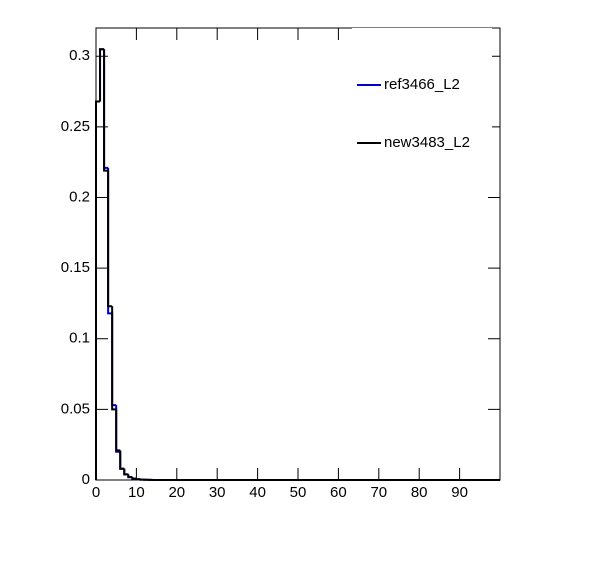 The width and height of the screenshot is (596, 577). I want to click on x-tick-label: 90, so click(459, 492).